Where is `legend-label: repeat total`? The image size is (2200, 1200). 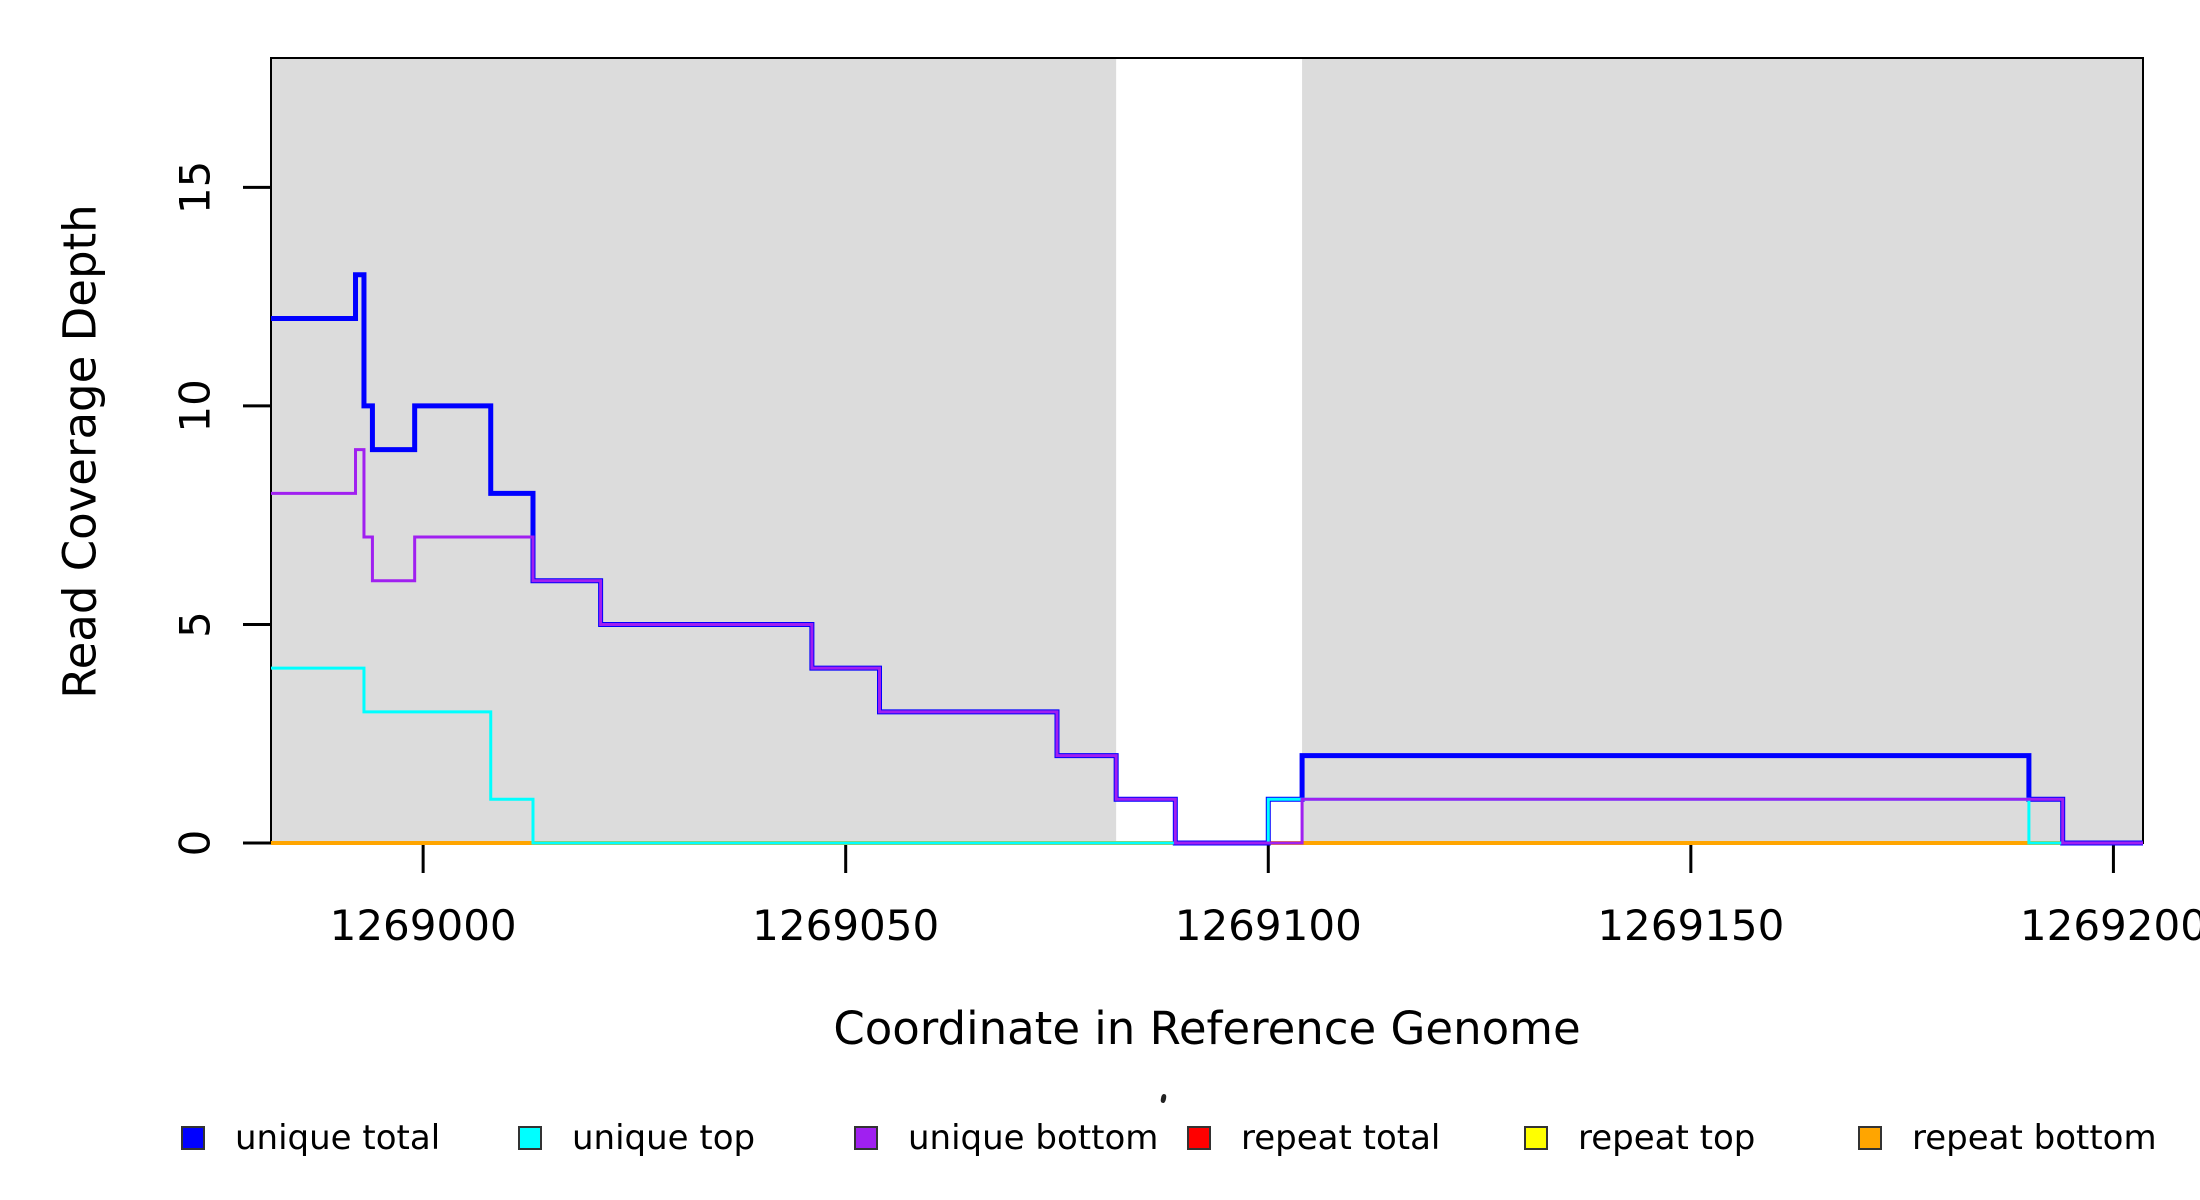
legend-label: repeat total is located at coordinates (1341, 1138).